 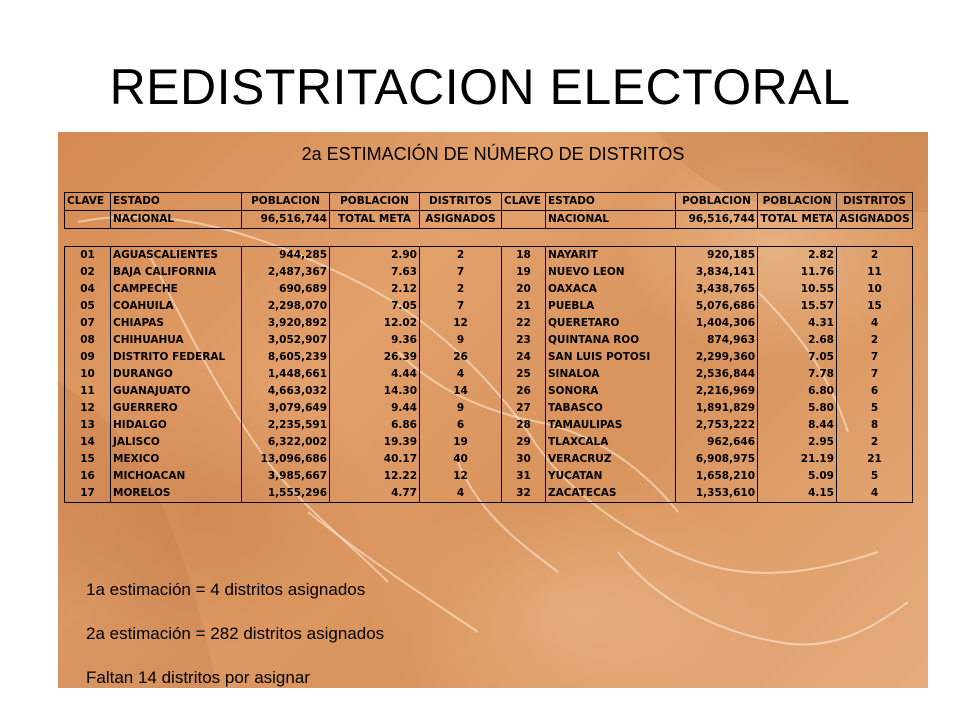 I want to click on left-clave-cell: 02, so click(x=87, y=272).